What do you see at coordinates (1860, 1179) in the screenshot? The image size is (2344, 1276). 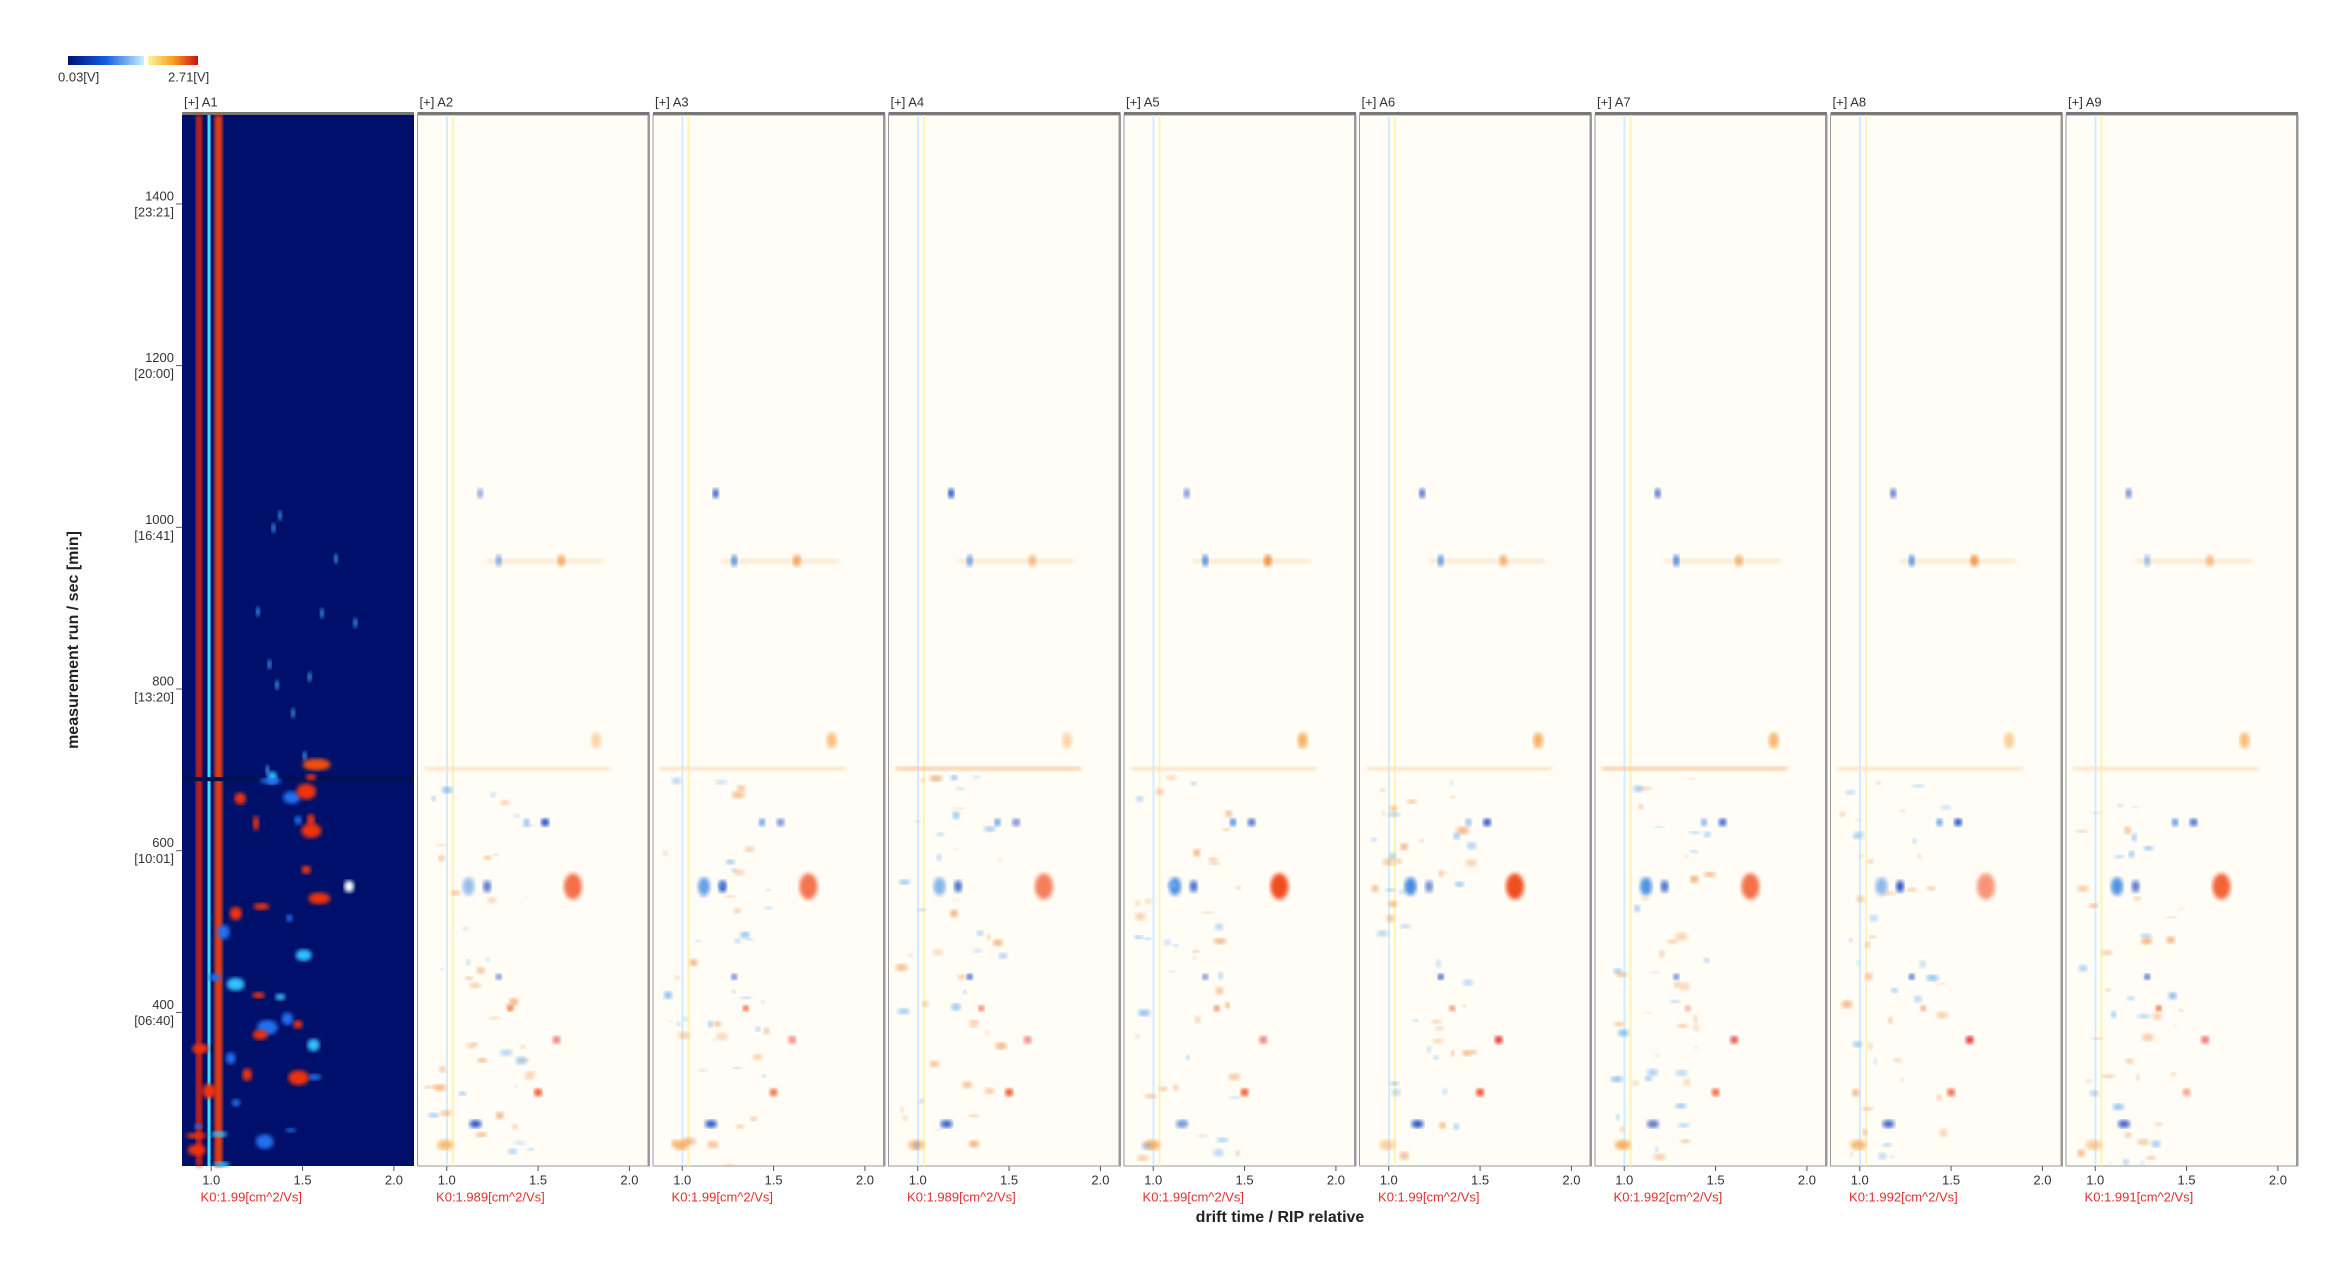 I see `x-tick-label: 1.0` at bounding box center [1860, 1179].